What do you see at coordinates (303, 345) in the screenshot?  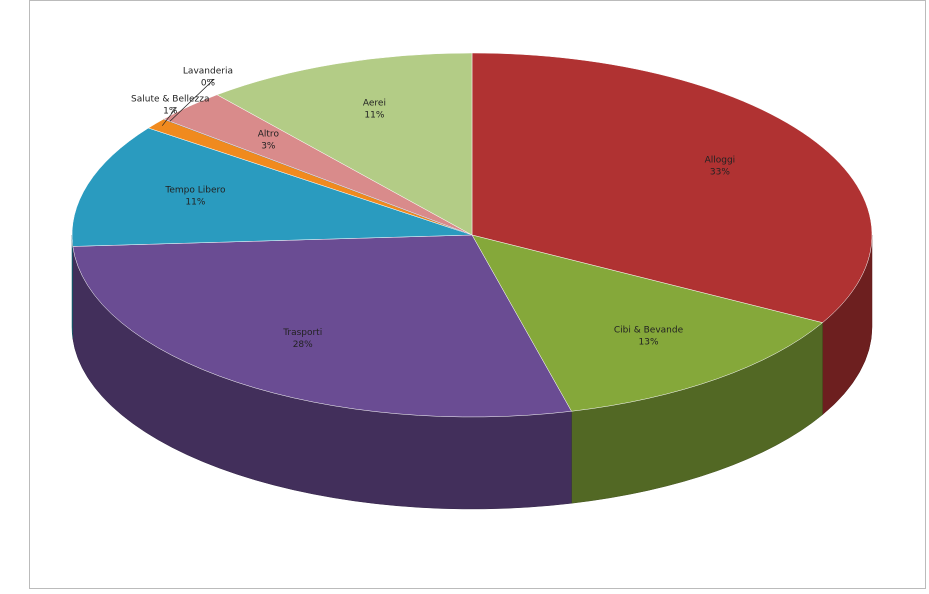 I see `slice-value-label: 28%` at bounding box center [303, 345].